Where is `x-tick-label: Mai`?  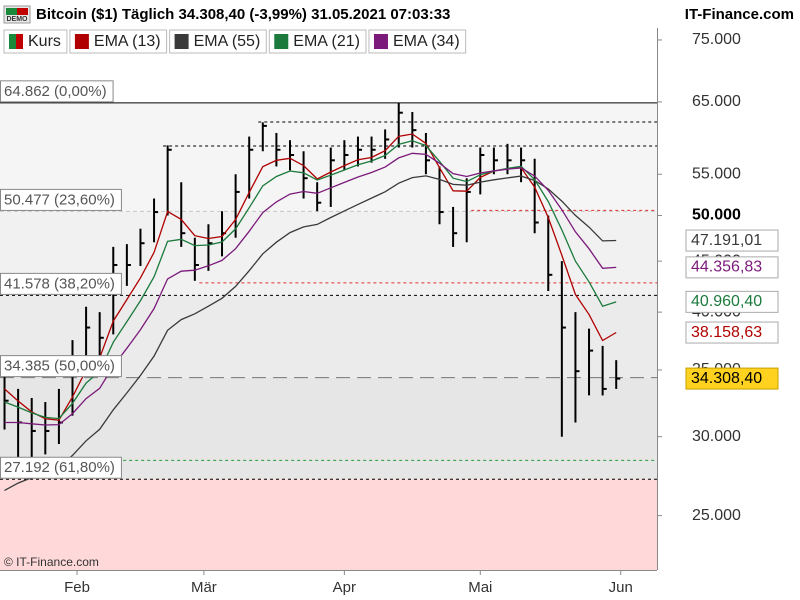 x-tick-label: Mai is located at coordinates (480, 587).